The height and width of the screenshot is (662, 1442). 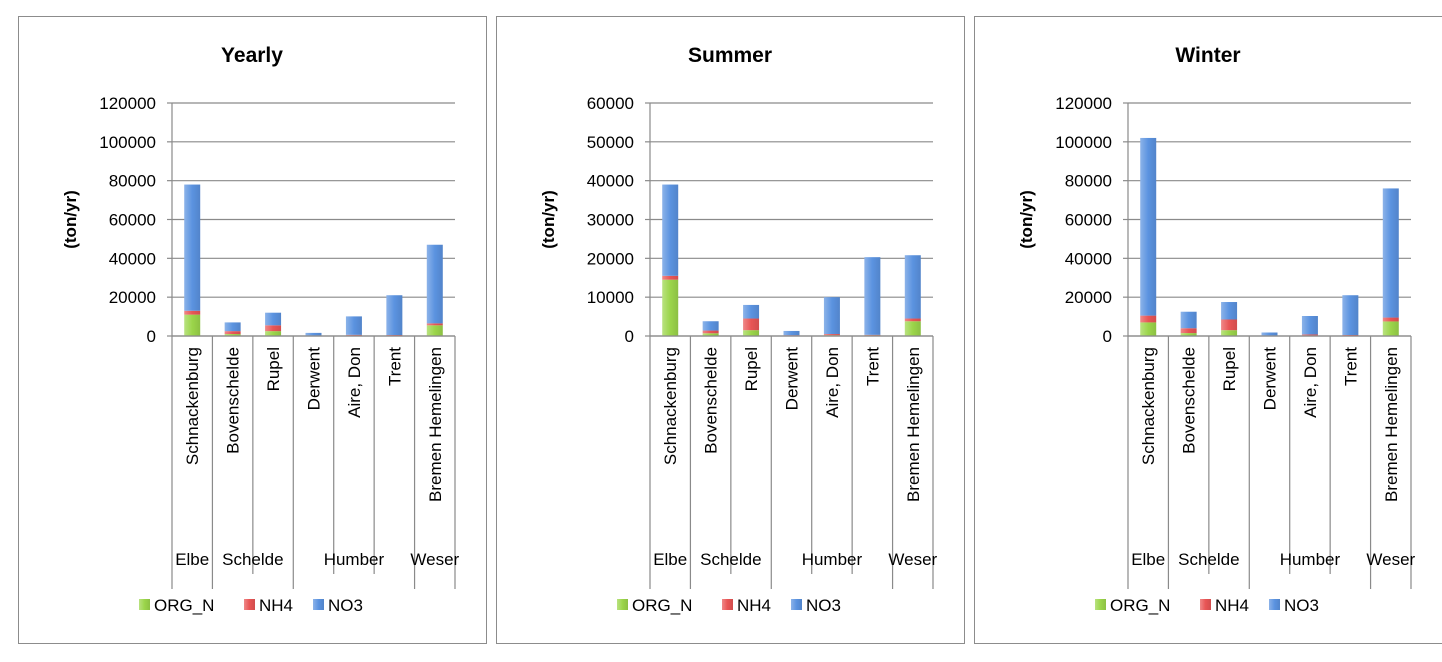 What do you see at coordinates (610, 297) in the screenshot?
I see `y-tick-label: 10000` at bounding box center [610, 297].